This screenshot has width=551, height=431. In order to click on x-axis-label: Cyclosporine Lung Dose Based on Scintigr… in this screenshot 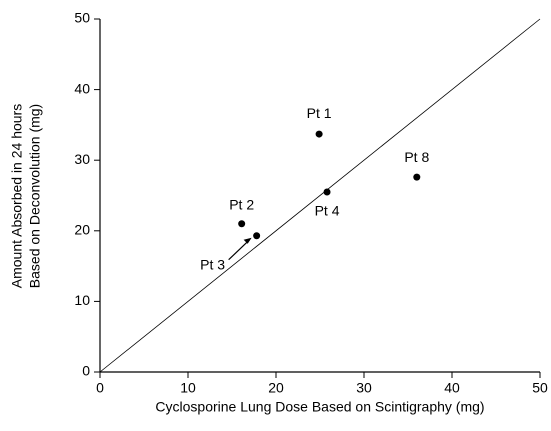, I will do `click(319, 407)`.